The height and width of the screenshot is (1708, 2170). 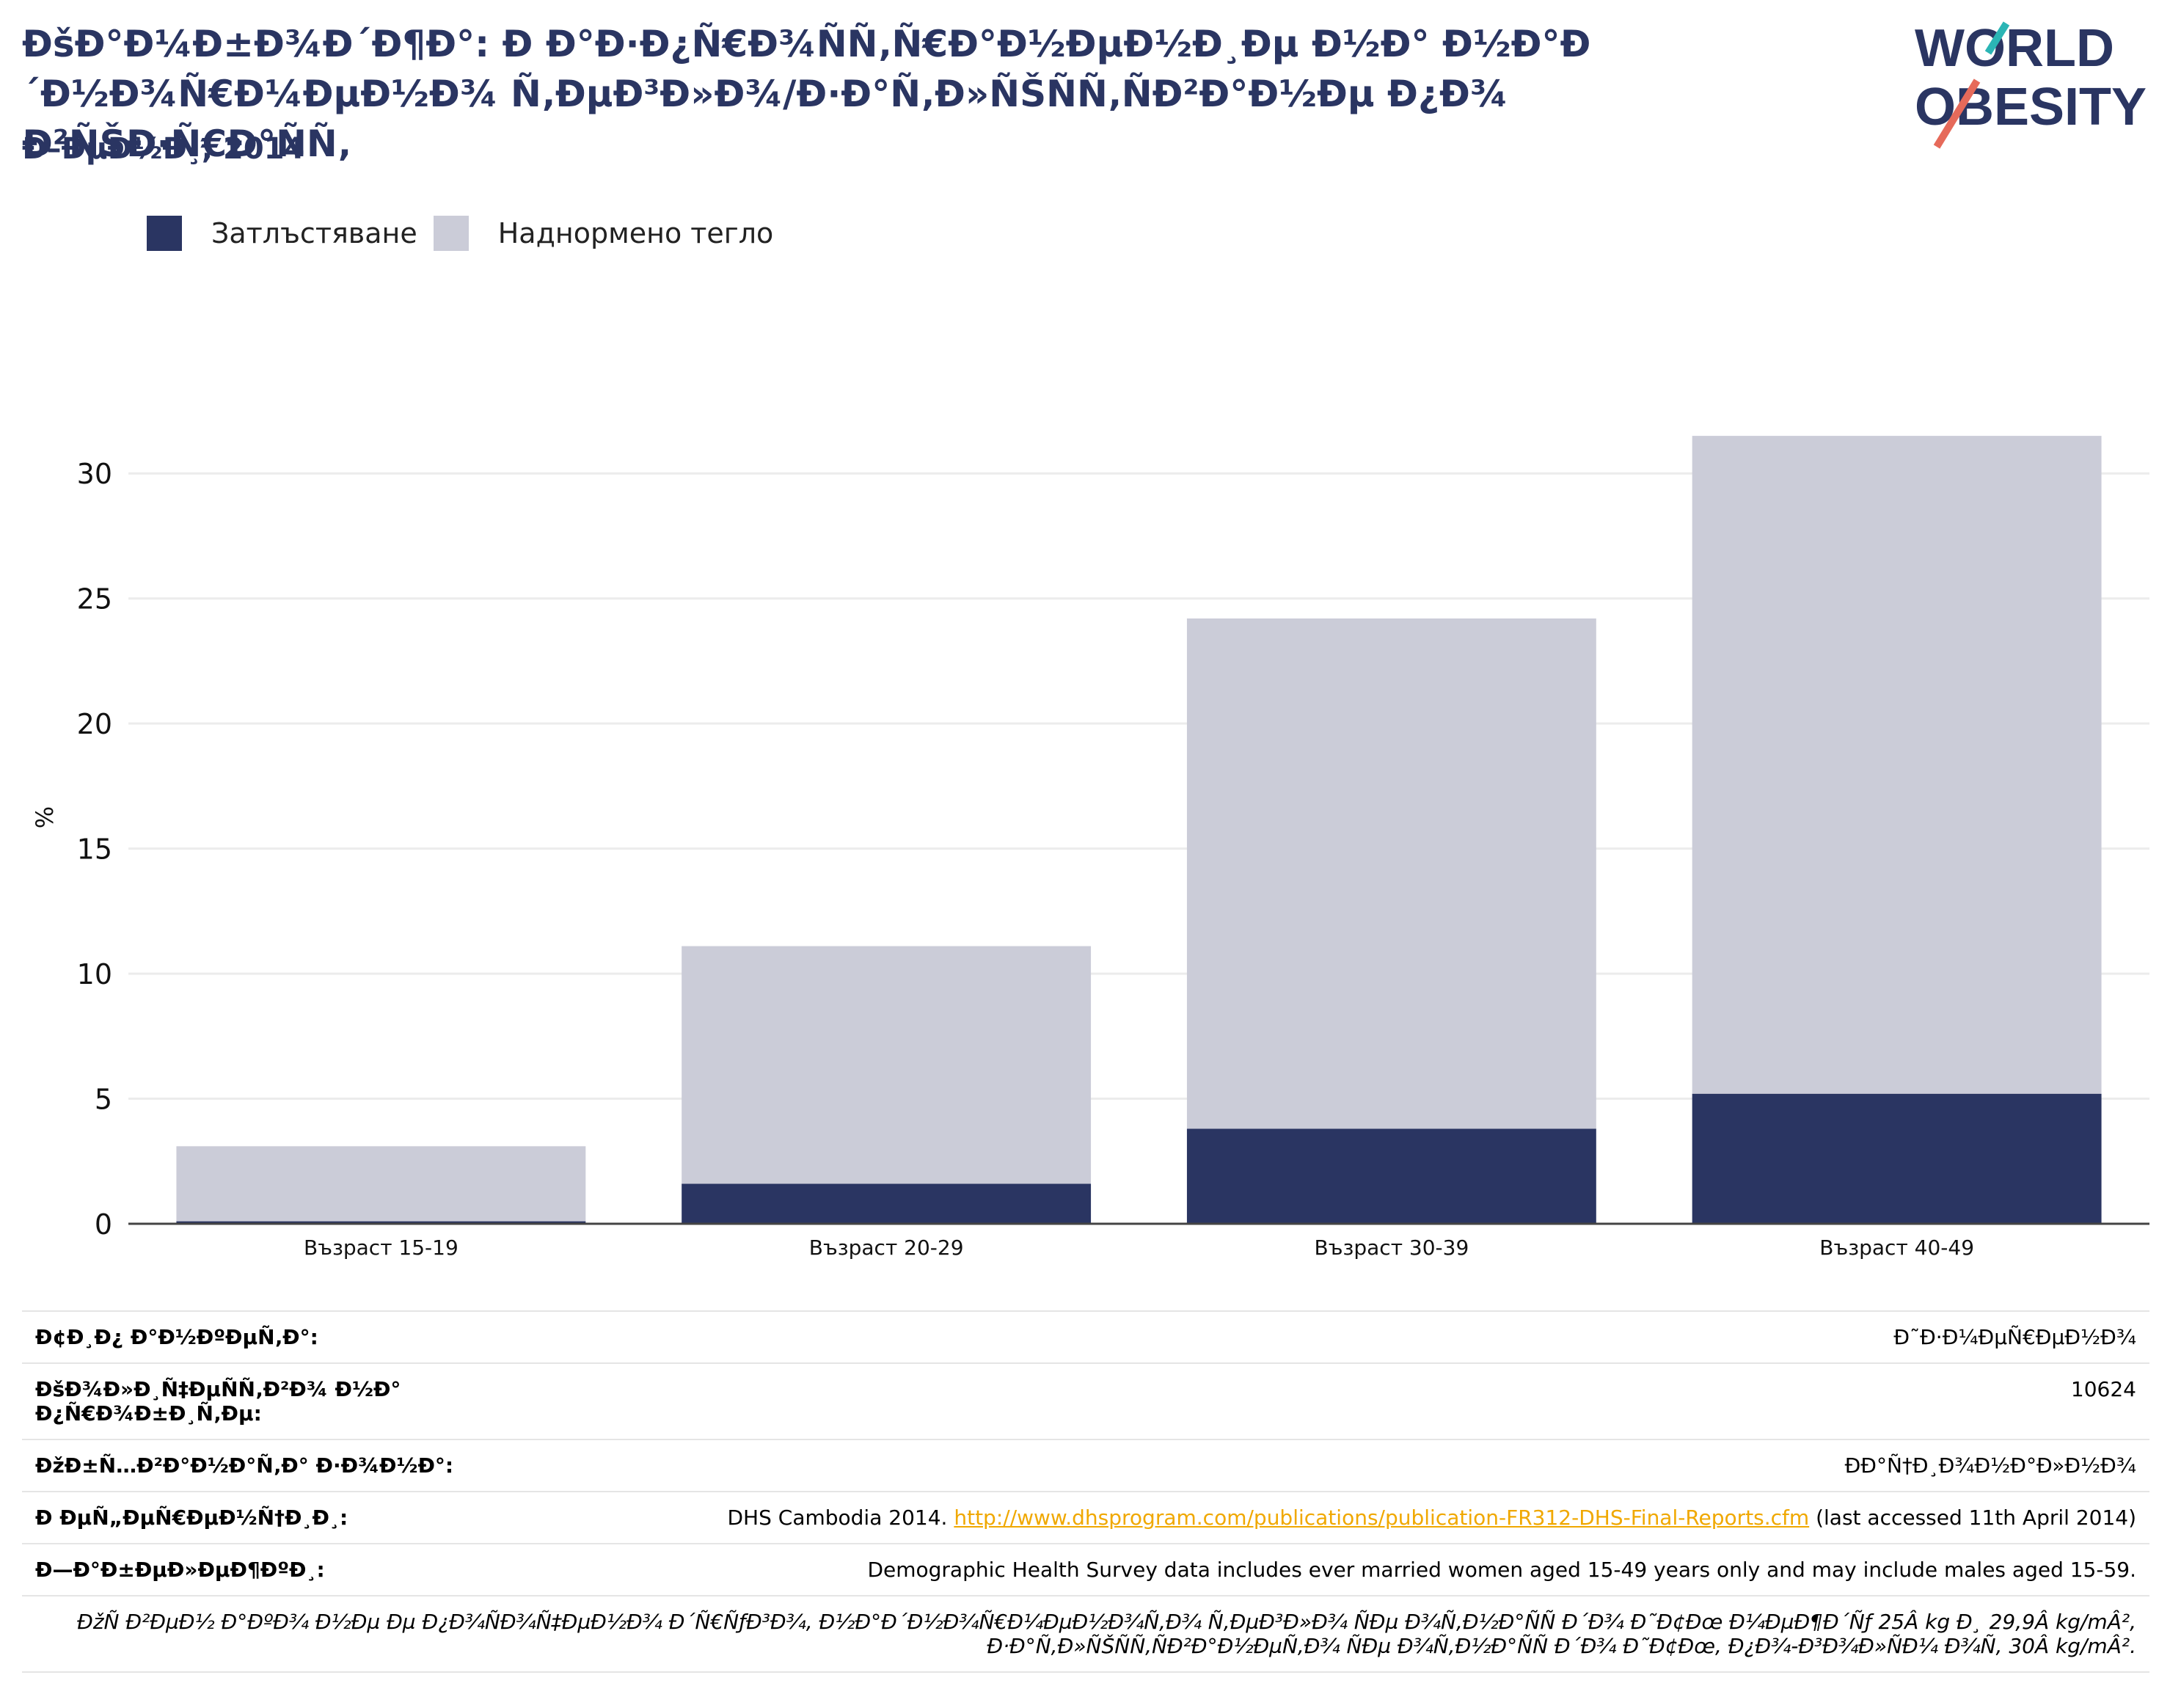 I want to click on meta-key: Ð—Ð°Ð±ÐµÐ»ÐµÐ¶ÐºÐ¸:, so click(x=256, y=1569).